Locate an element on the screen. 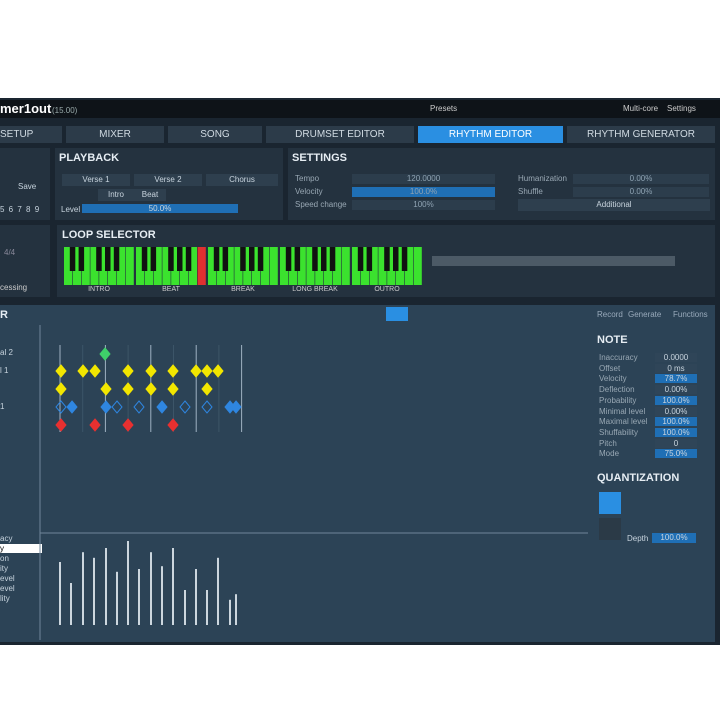  note-value: 0 ms is located at coordinates (676, 368).